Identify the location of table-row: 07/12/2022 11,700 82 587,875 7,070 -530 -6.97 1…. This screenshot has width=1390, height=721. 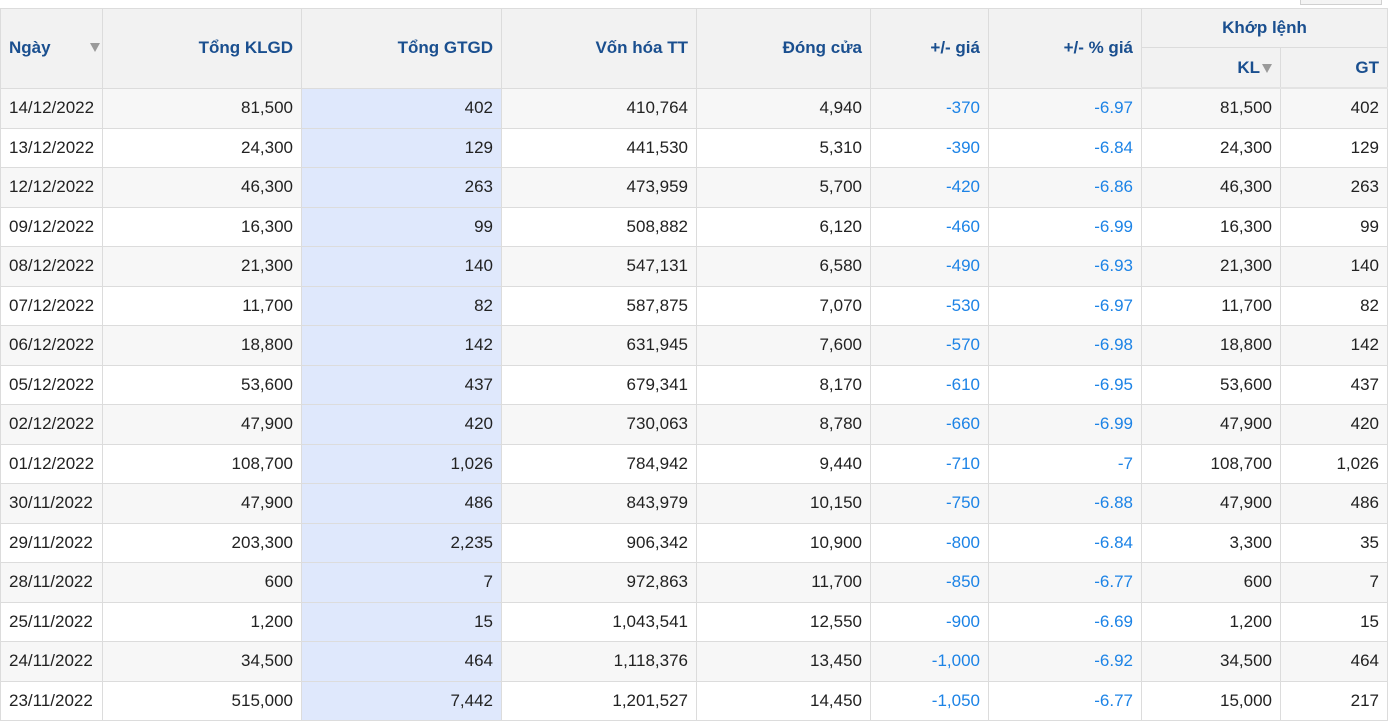
(694, 305).